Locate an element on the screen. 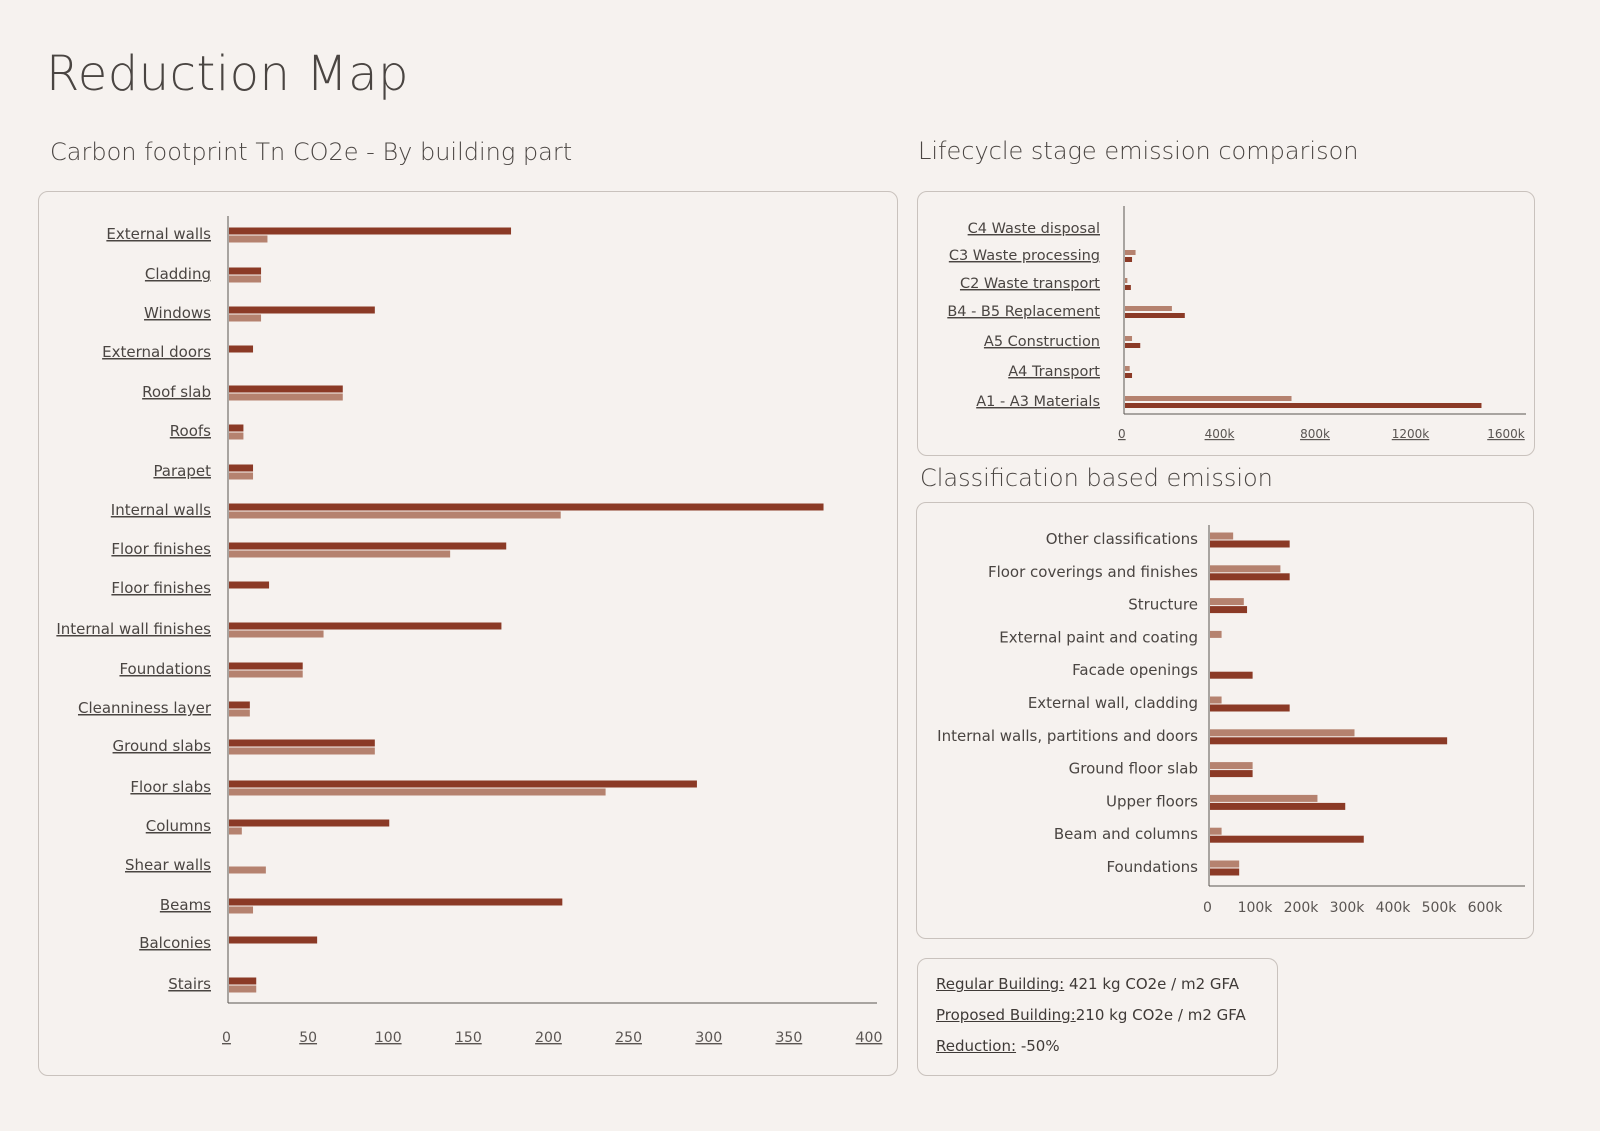 The width and height of the screenshot is (1600, 1131). building-part-category-label: Cladding is located at coordinates (178, 274).